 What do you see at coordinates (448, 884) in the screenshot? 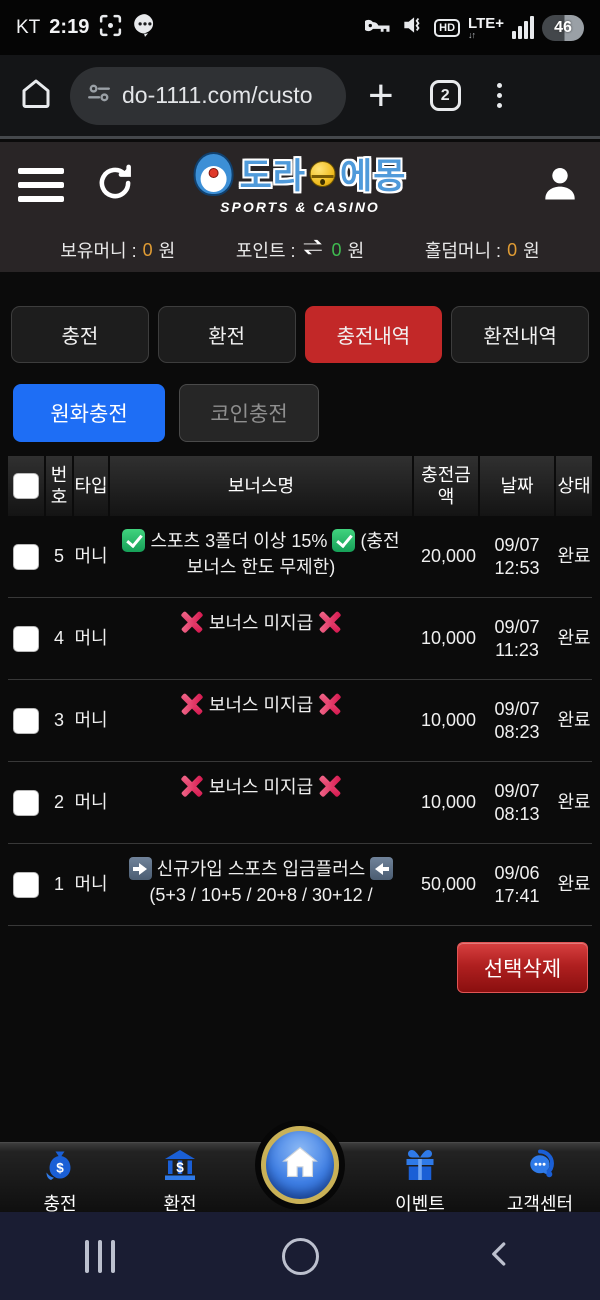
I see `row-amount: 50,000` at bounding box center [448, 884].